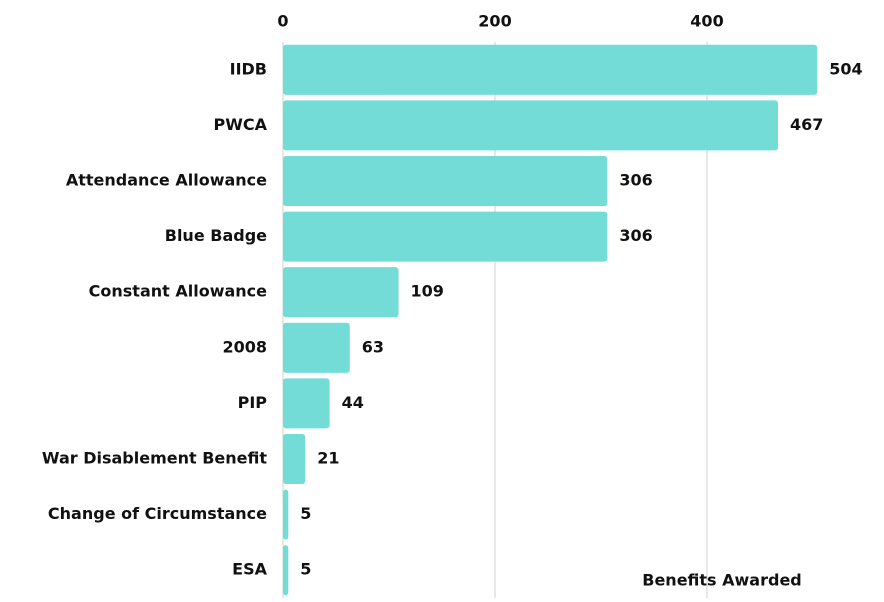 This screenshot has width=884, height=602. I want to click on x-tick-label: 0, so click(282, 21).